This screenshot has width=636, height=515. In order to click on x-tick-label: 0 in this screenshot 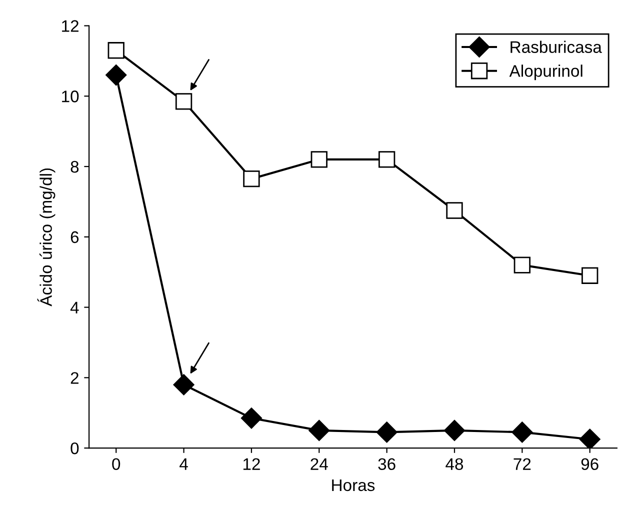, I will do `click(116, 464)`.